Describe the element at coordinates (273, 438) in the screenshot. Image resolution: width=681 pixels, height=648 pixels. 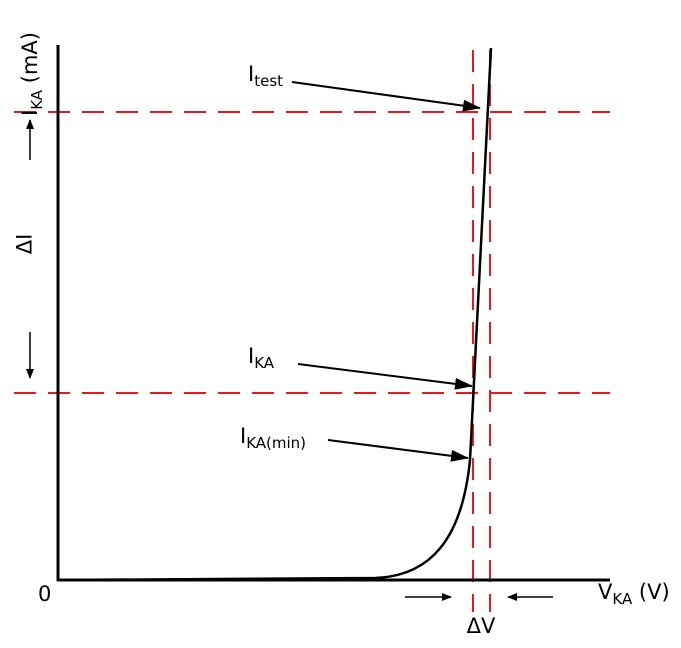
I see `ikamin-label: IKA(min)` at that location.